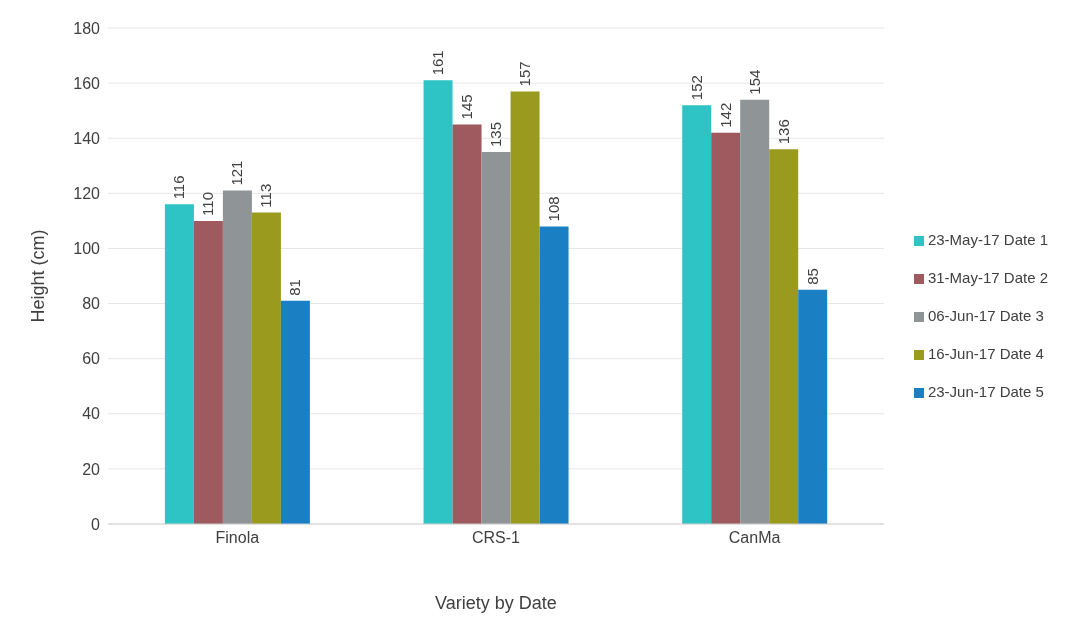  I want to click on data-label: 135, so click(496, 134).